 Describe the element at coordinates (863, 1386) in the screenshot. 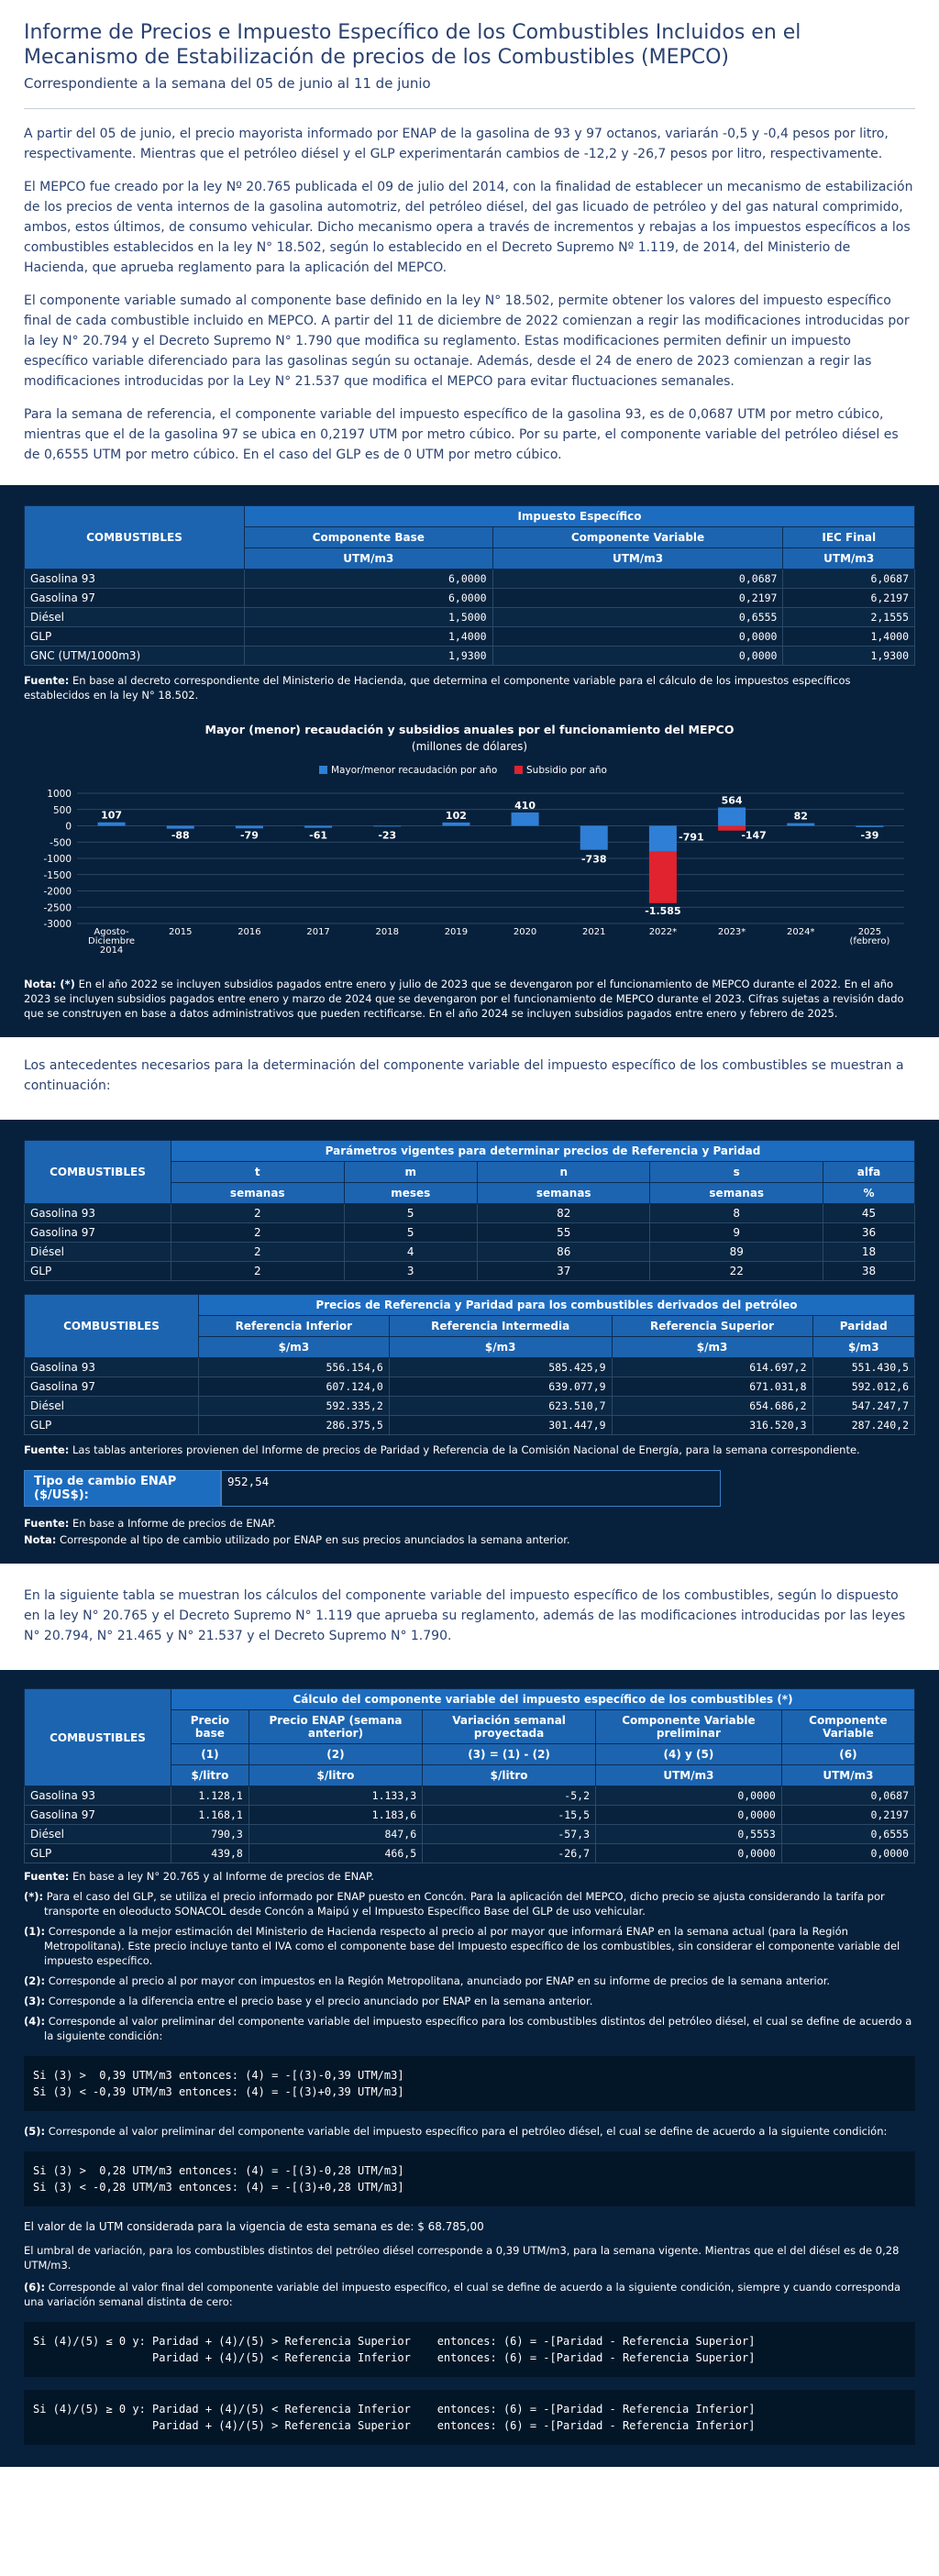

I see `value-cell: 592.012,6` at that location.